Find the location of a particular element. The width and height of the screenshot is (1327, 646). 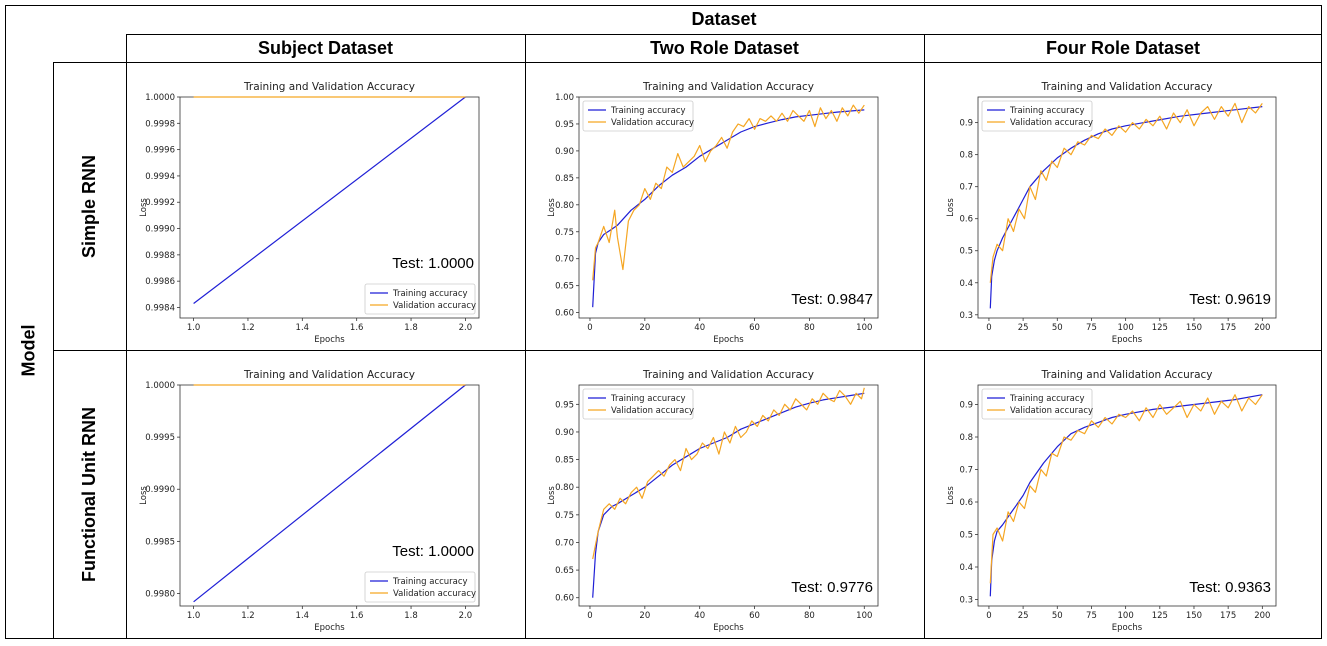

x-tick-label: 75 is located at coordinates (1091, 616).